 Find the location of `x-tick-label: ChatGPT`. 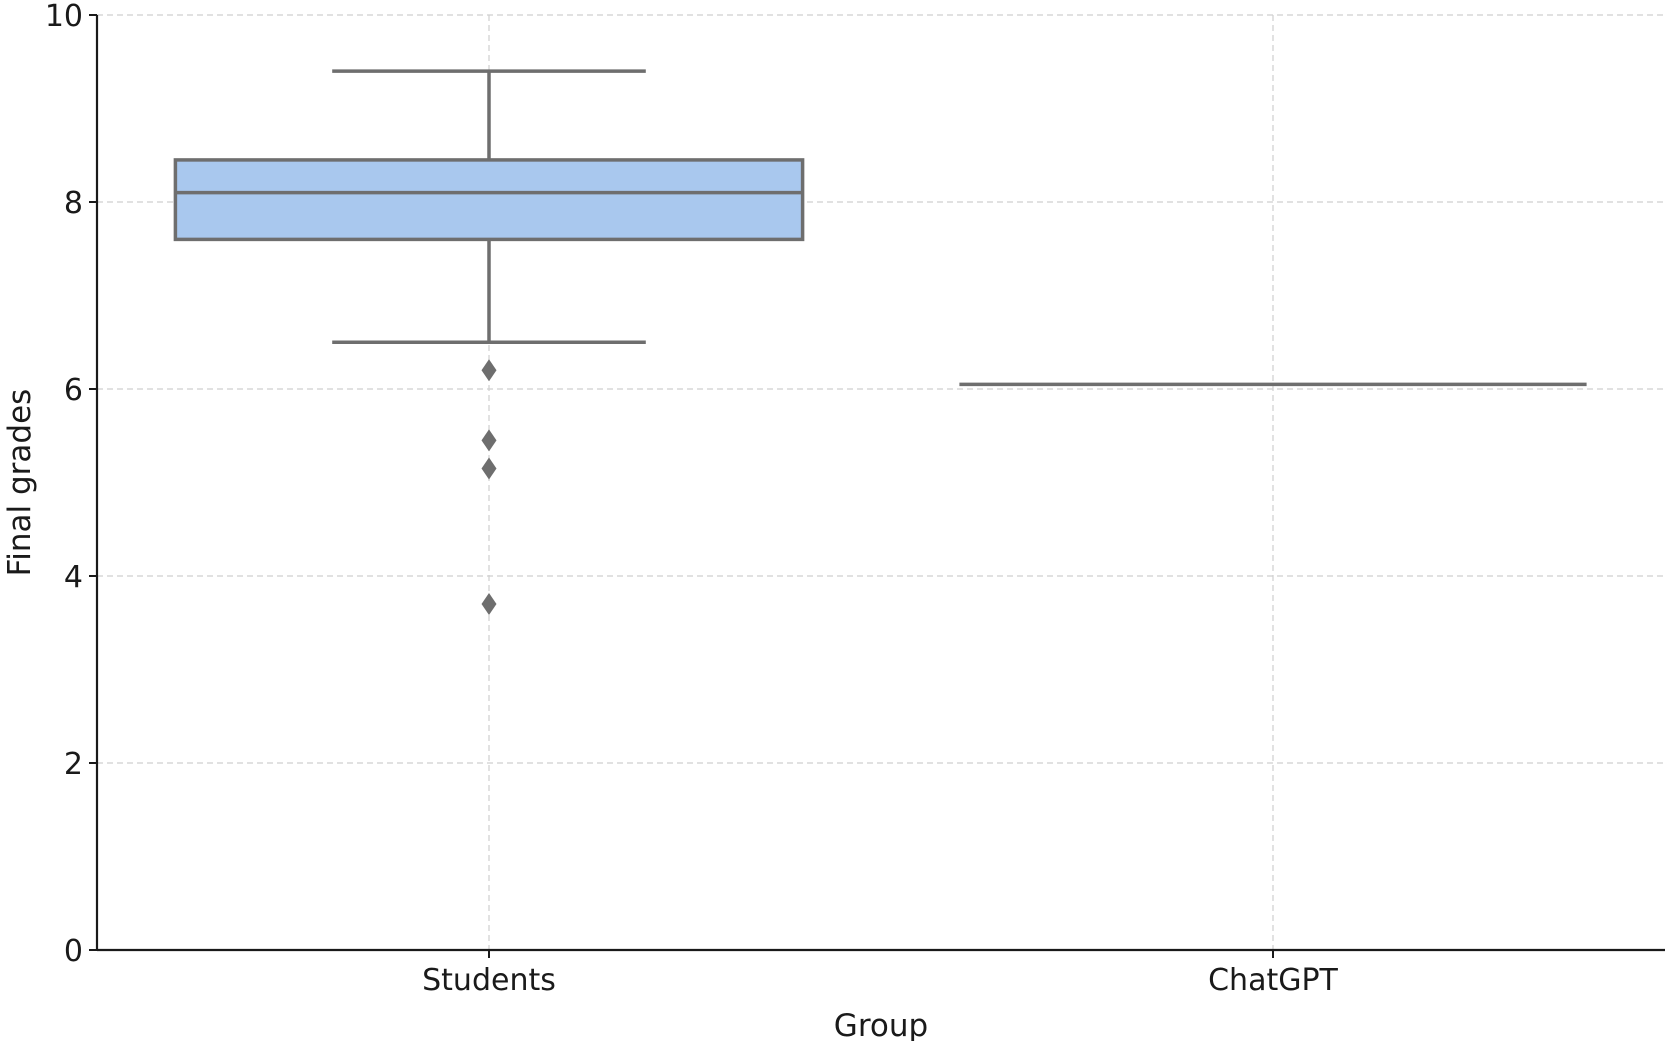

x-tick-label: ChatGPT is located at coordinates (1273, 980).